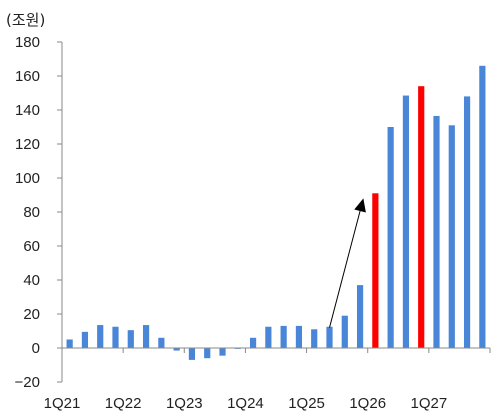  What do you see at coordinates (25, 20) in the screenshot?
I see `unit-label: (조원)` at bounding box center [25, 20].